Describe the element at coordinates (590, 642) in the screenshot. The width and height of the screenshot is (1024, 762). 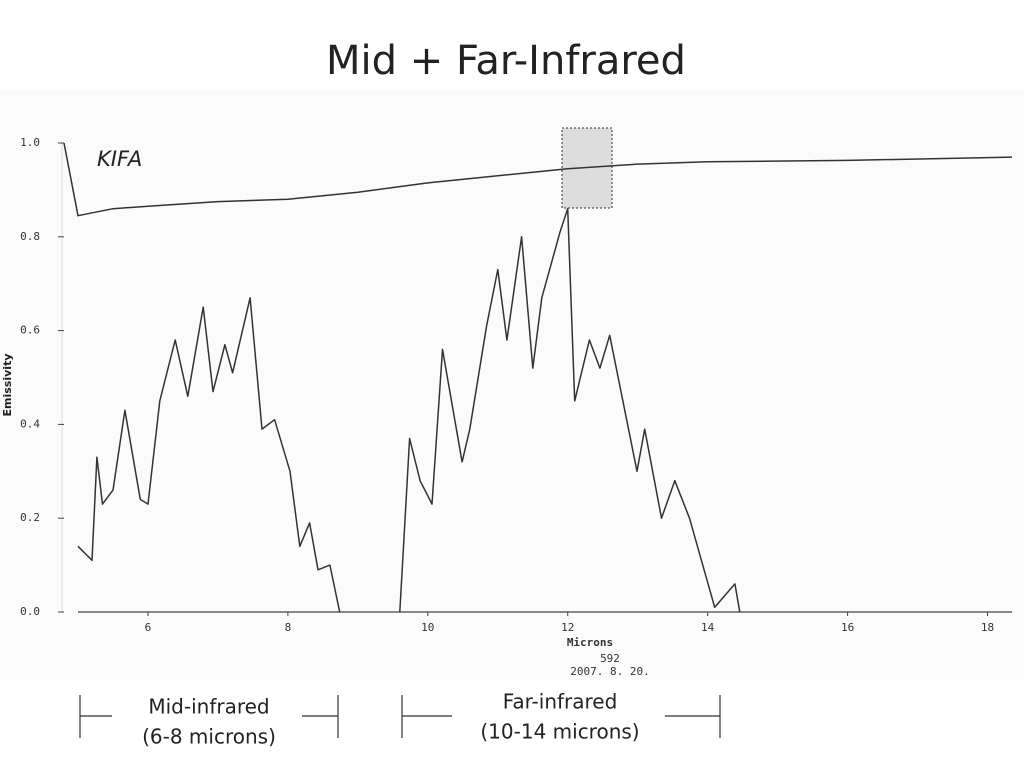
I see `x-axis-label: Microns` at that location.